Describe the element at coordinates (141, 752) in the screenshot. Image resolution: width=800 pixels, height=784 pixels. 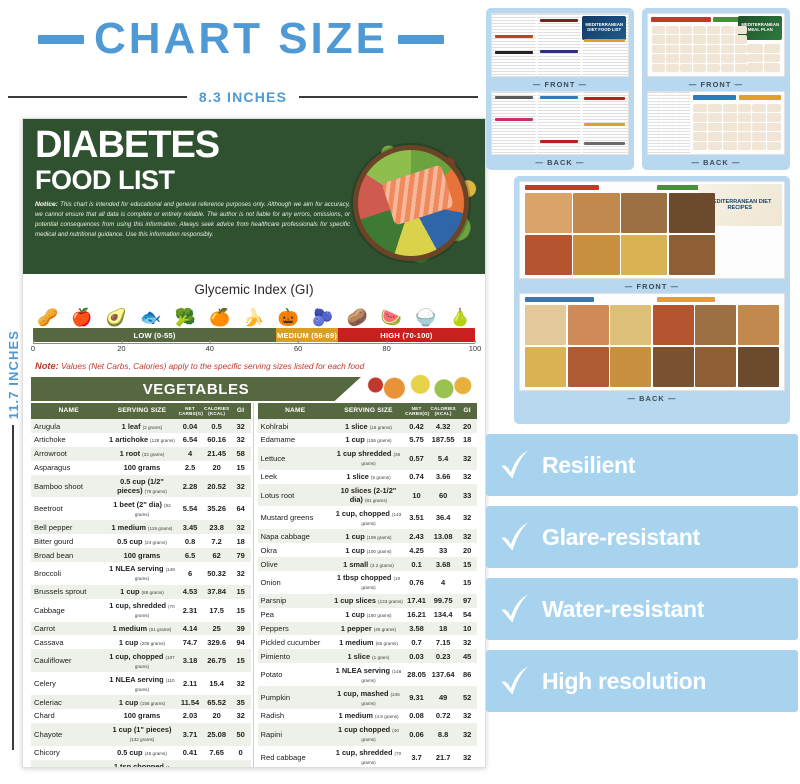
I see `table-row: Chicory 0.5 cup (45 grams) 0.41 7.65 0` at that location.